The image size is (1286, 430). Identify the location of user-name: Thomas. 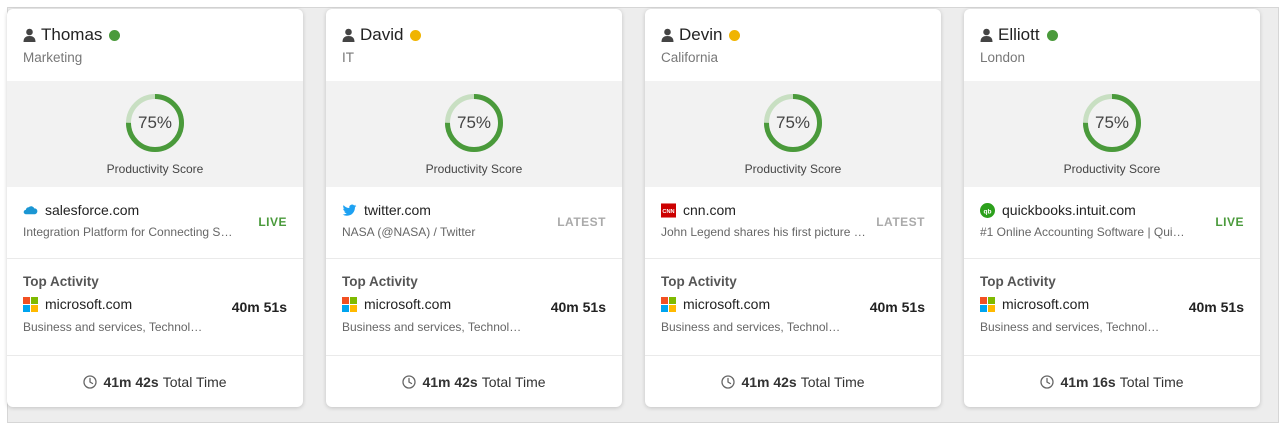
(72, 34).